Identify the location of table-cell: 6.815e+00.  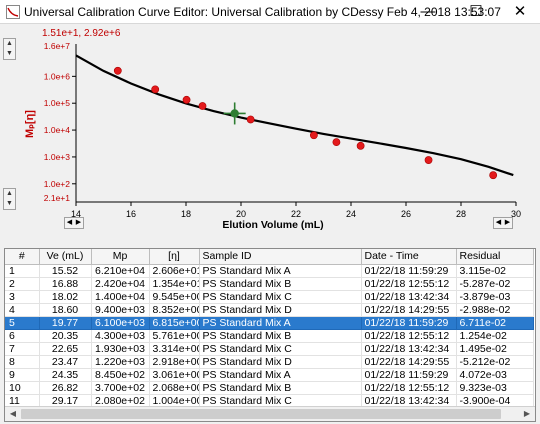
(174, 323).